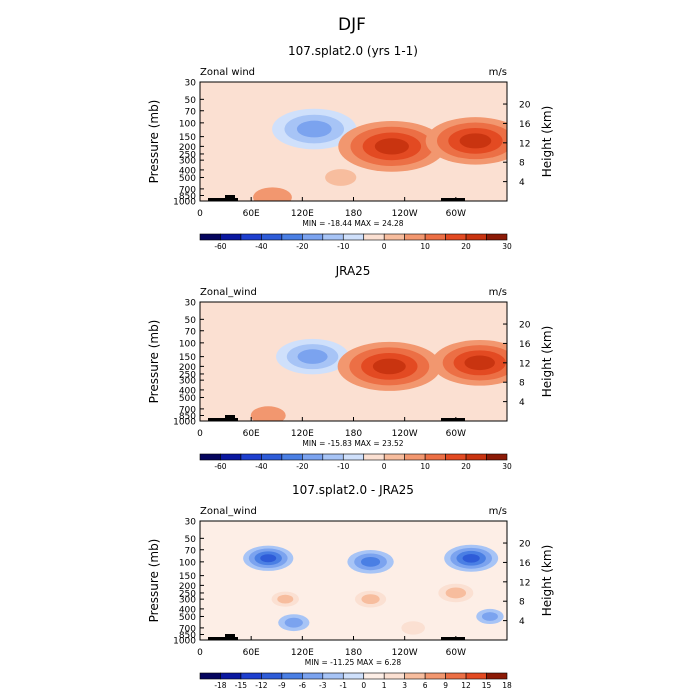 This screenshot has width=700, height=700. What do you see at coordinates (547, 361) in the screenshot?
I see `y2-axis-label: Height (km)` at bounding box center [547, 361].